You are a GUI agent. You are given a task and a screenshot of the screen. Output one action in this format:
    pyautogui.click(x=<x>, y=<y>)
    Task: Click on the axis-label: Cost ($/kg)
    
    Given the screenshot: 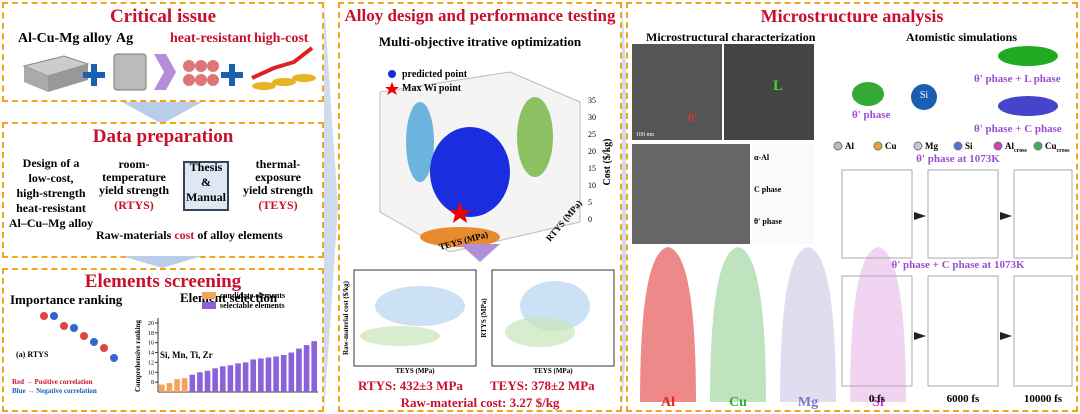 What is the action you would take?
    pyautogui.click(x=607, y=162)
    